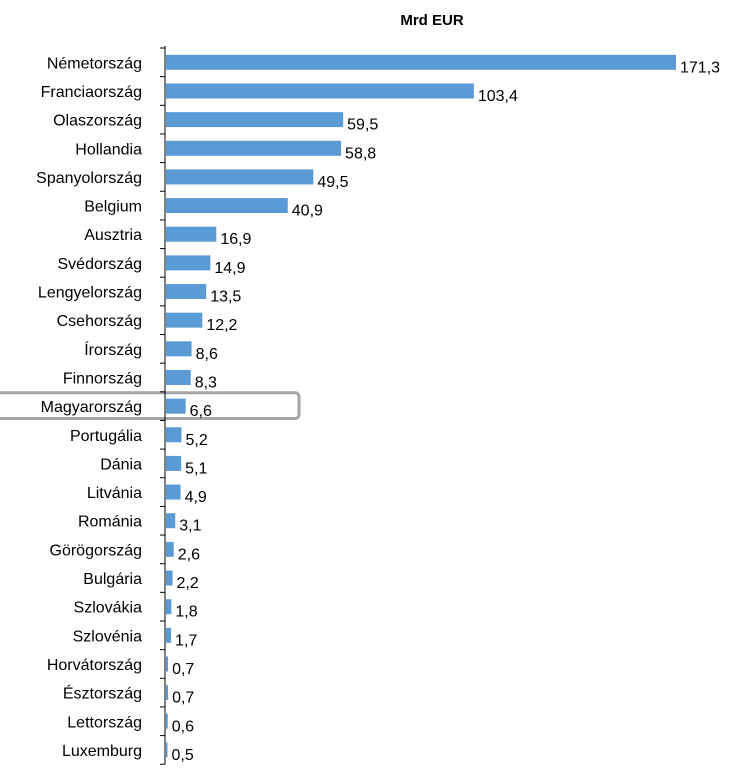  I want to click on category-label: Ausztria, so click(113, 235).